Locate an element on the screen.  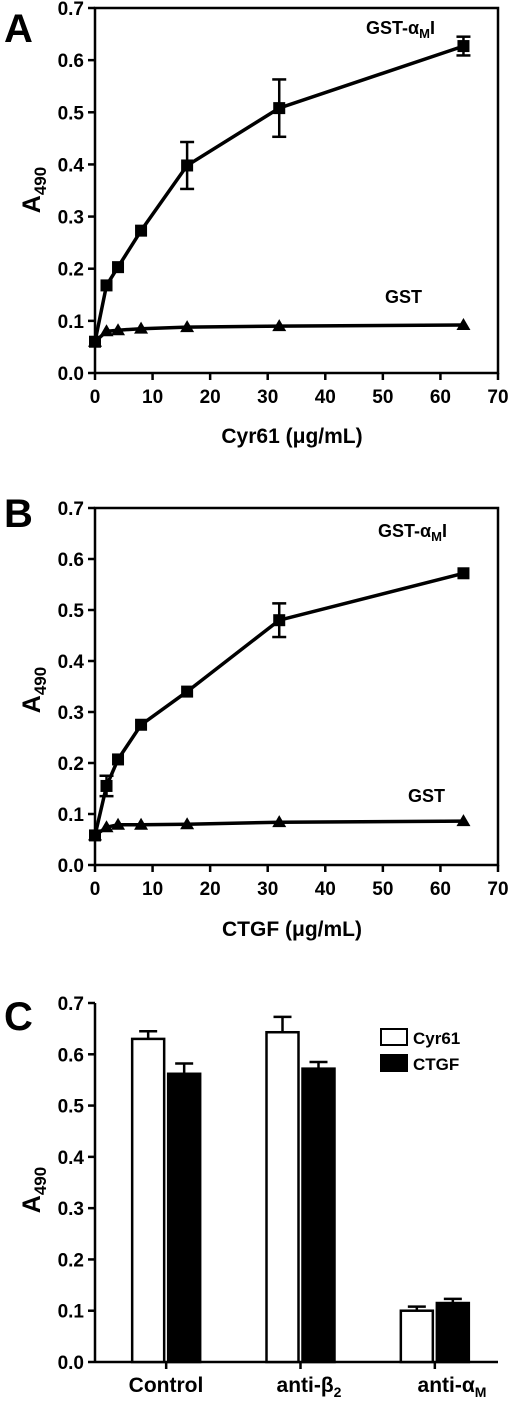
panel-a-x-axis-label: Cyr61 (μg/mL) is located at coordinates (291, 436).